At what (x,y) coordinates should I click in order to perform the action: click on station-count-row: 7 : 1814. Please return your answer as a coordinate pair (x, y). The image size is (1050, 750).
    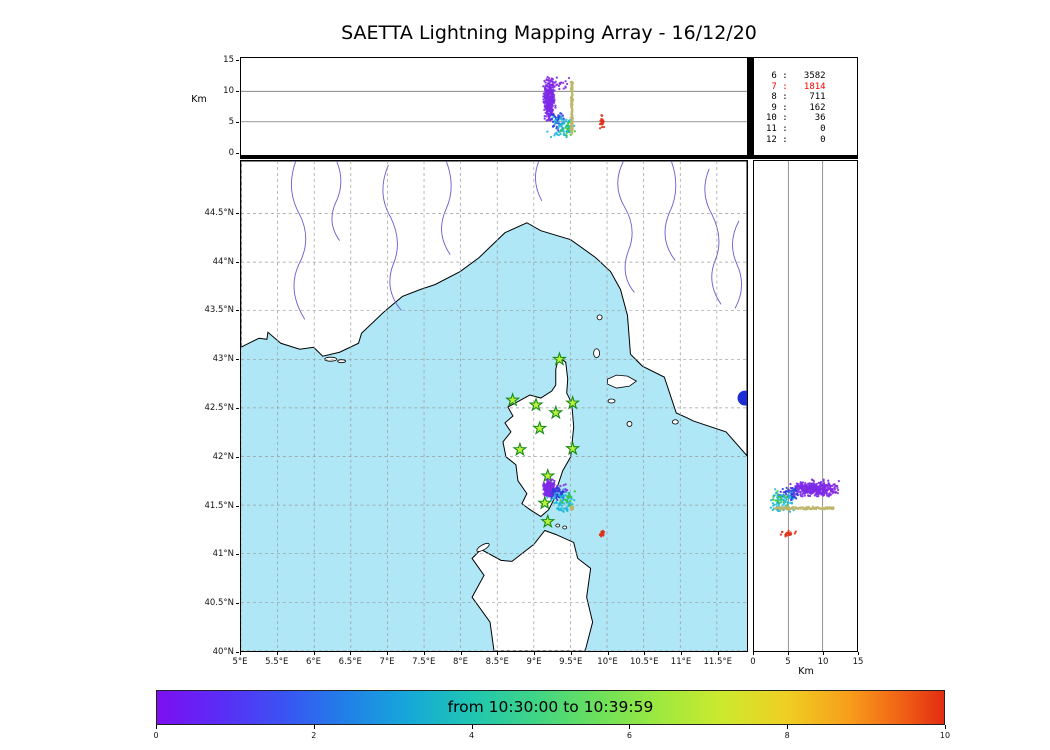
    Looking at the image, I should click on (796, 86).